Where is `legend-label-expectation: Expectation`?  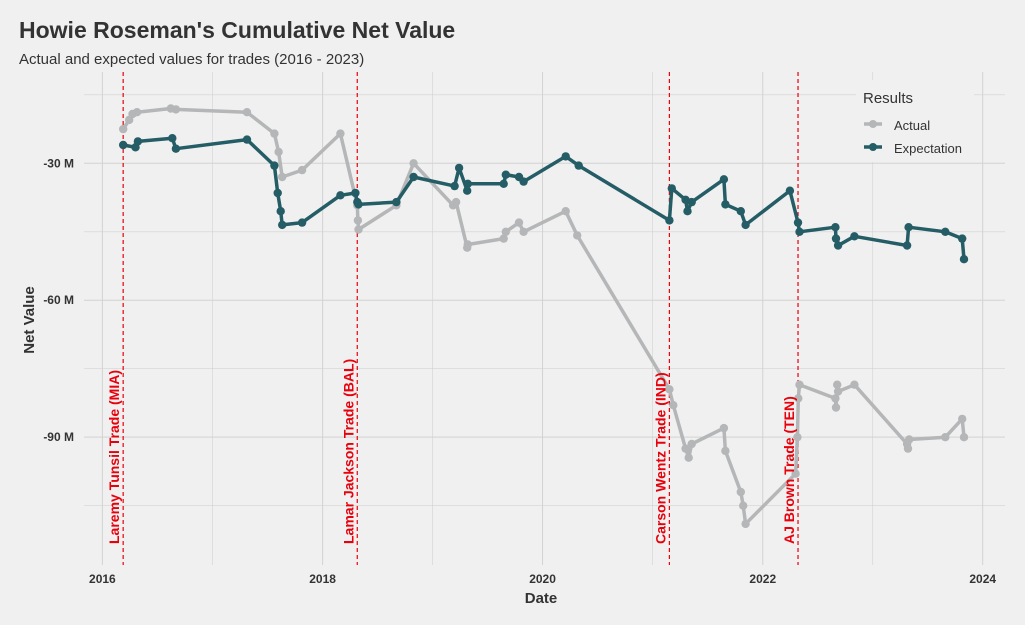 legend-label-expectation: Expectation is located at coordinates (928, 148).